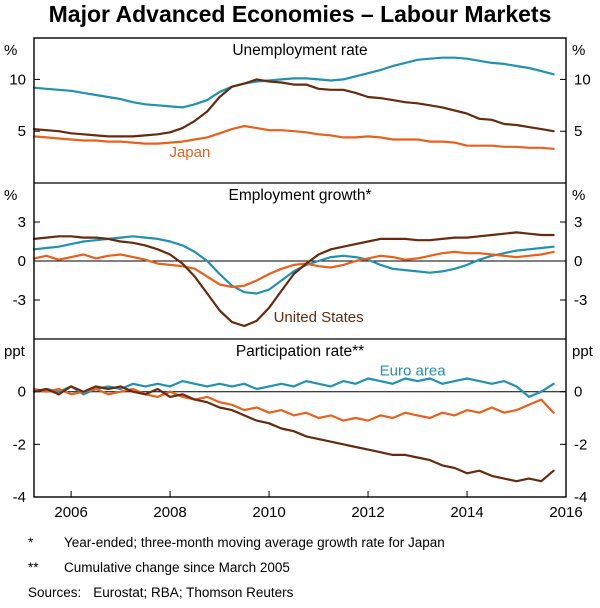 The height and width of the screenshot is (608, 600). I want to click on footnote-row: ** Cumulative change since March 2005, so click(310, 567).